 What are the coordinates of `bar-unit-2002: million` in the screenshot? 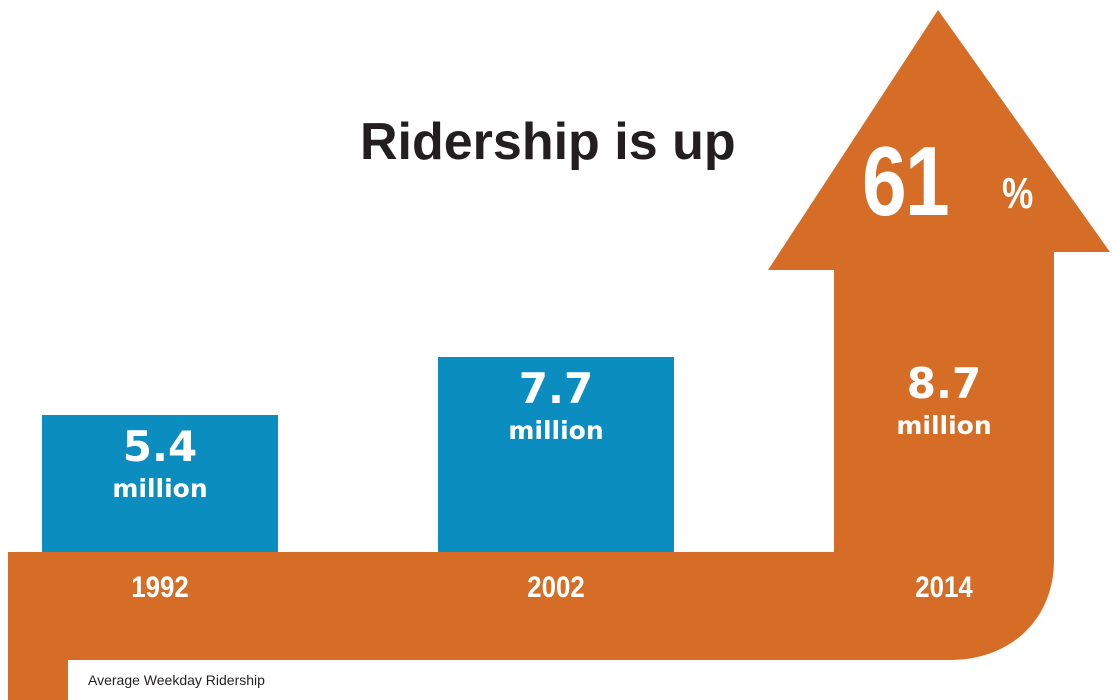 It's located at (556, 430).